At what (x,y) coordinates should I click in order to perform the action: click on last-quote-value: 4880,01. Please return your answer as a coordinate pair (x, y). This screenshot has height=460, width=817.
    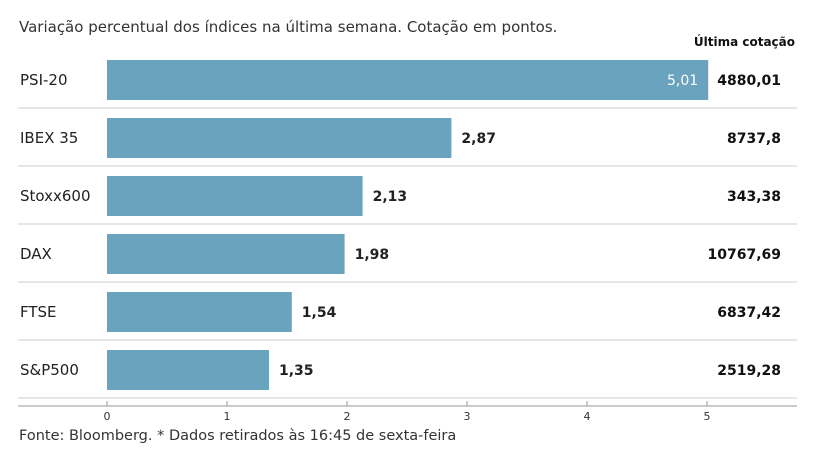
    Looking at the image, I should click on (749, 81).